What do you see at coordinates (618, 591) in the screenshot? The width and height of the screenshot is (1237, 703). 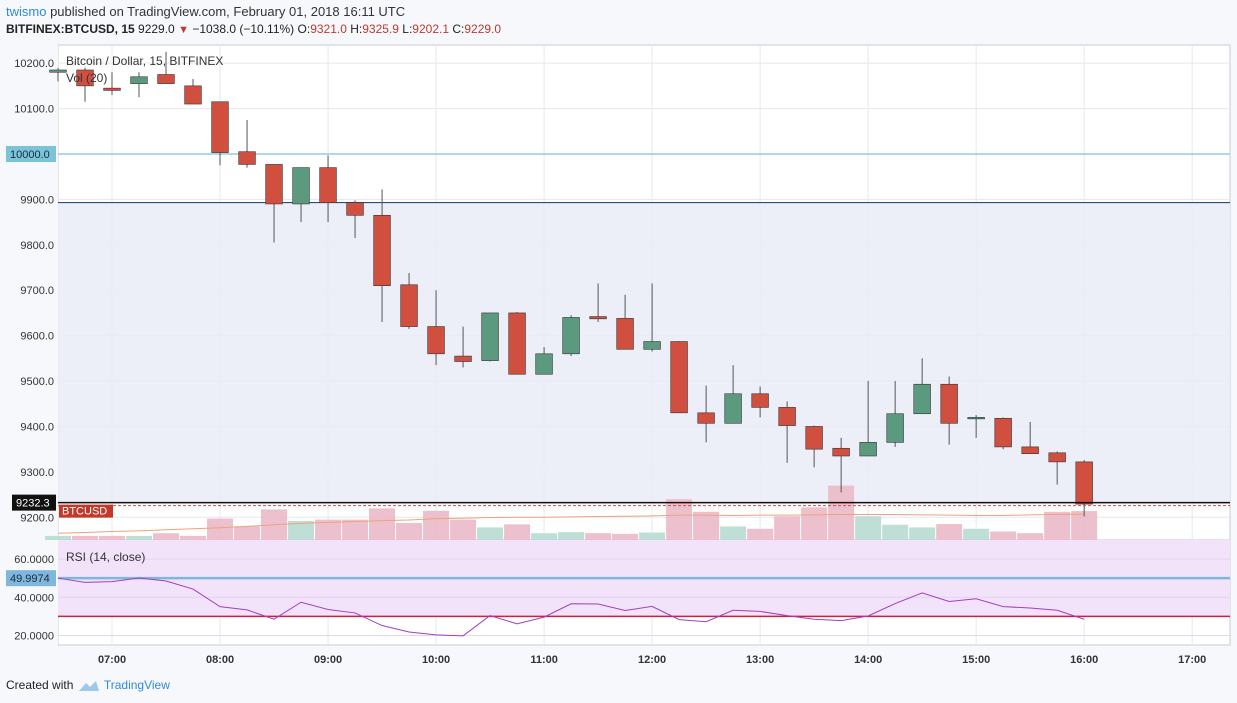 I see `rsi-pane: 20.0000 40.0000 60.0000 49.9974` at bounding box center [618, 591].